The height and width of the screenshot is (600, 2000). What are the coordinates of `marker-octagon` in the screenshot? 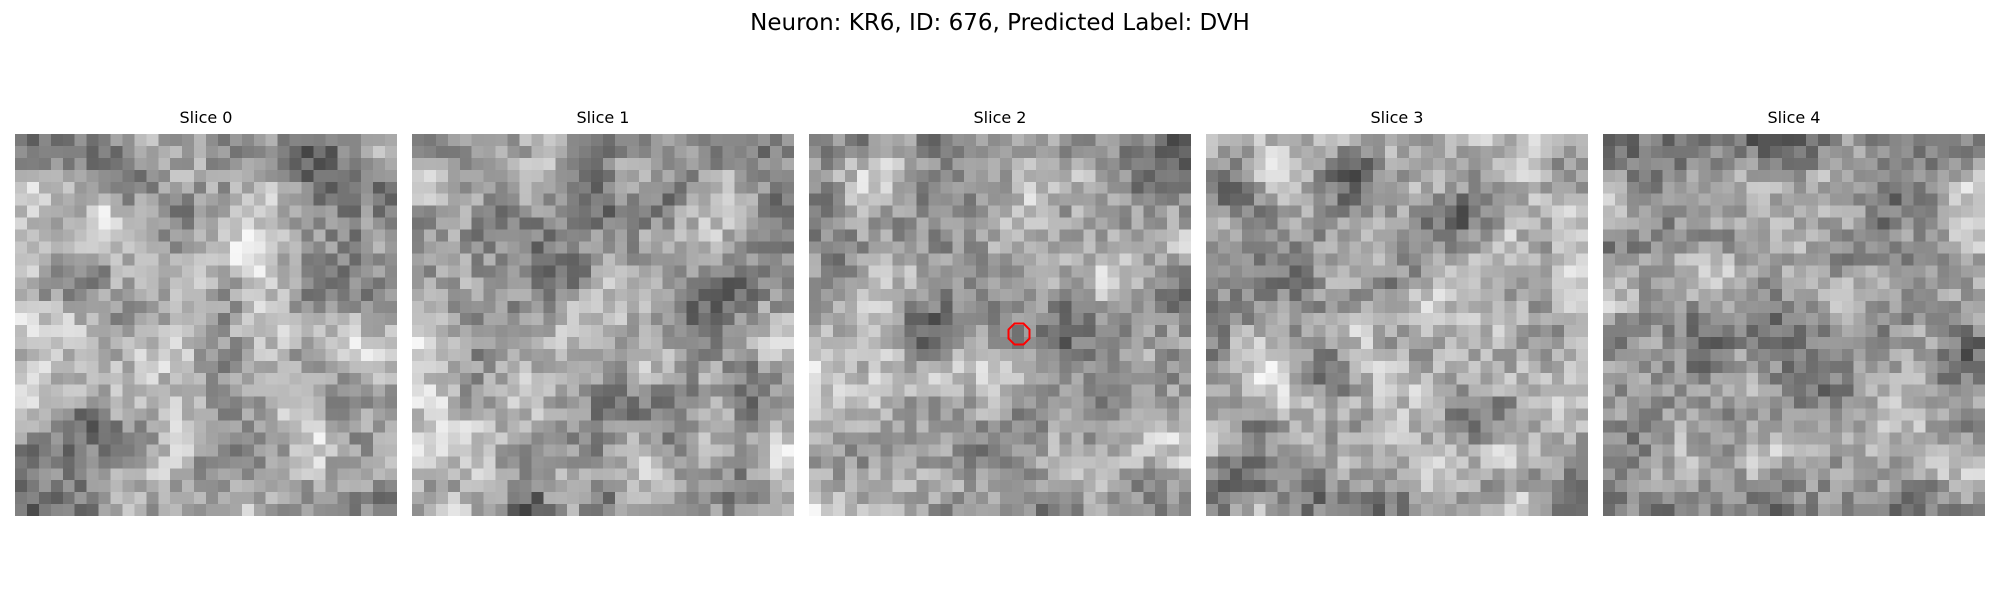 It's located at (1019, 334).